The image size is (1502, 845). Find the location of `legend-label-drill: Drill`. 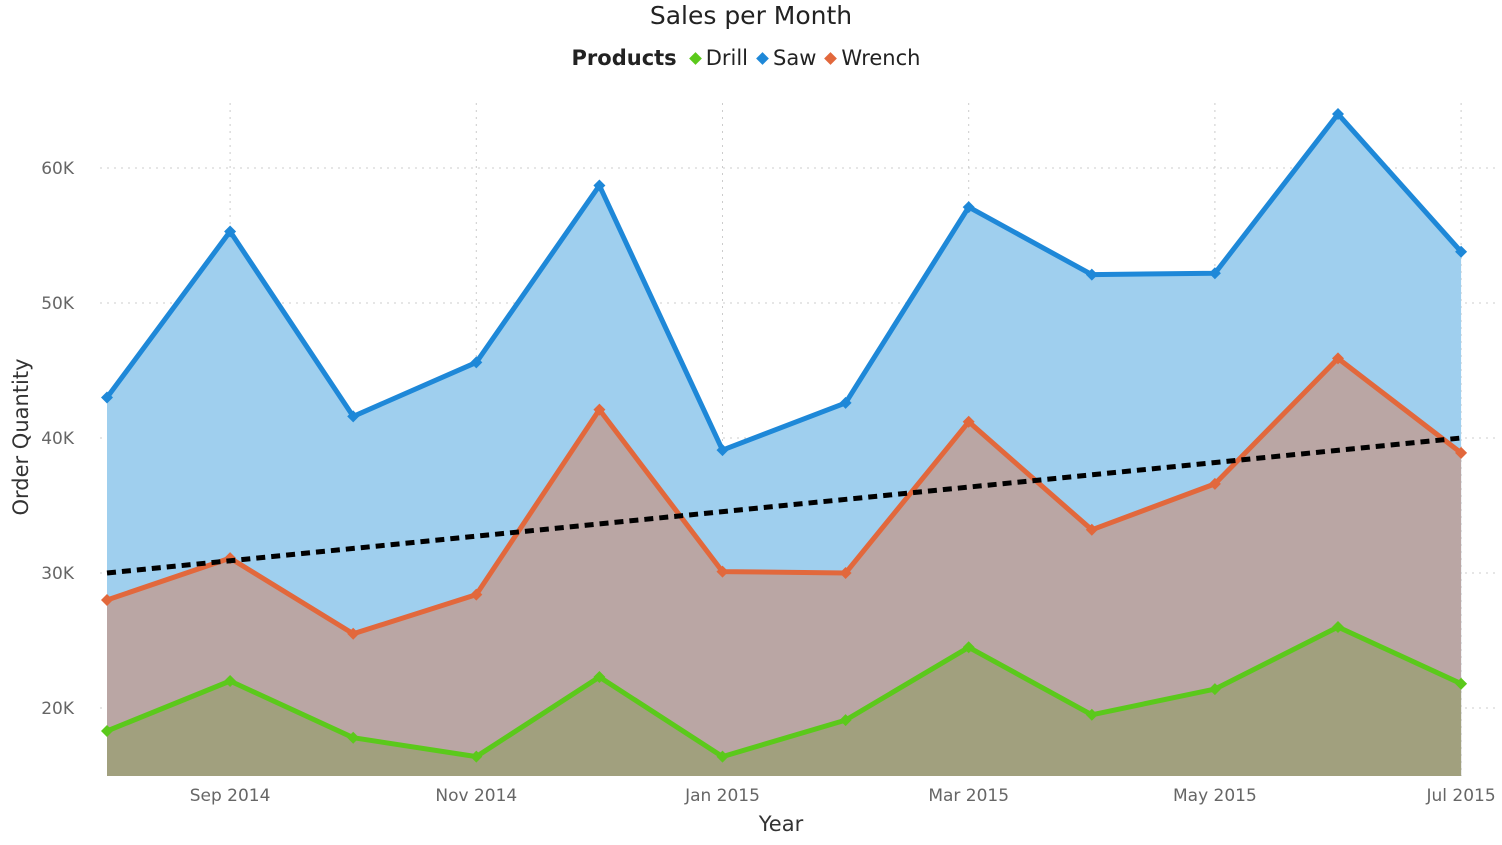

legend-label-drill: Drill is located at coordinates (726, 58).